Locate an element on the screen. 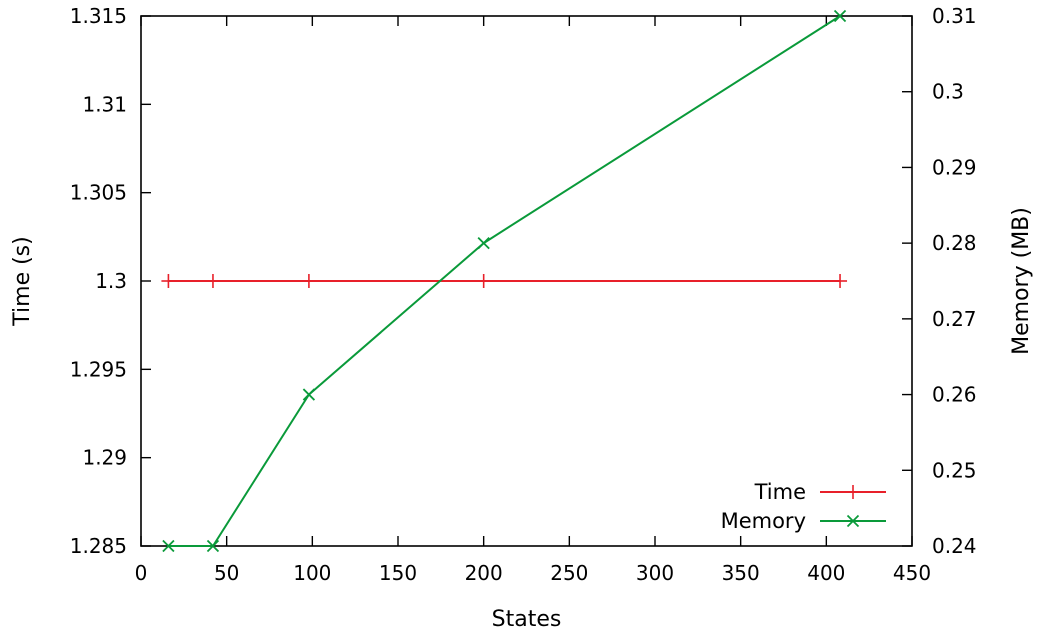 The image size is (1040, 633). left-y-tick-label: 1.29 is located at coordinates (104, 458).